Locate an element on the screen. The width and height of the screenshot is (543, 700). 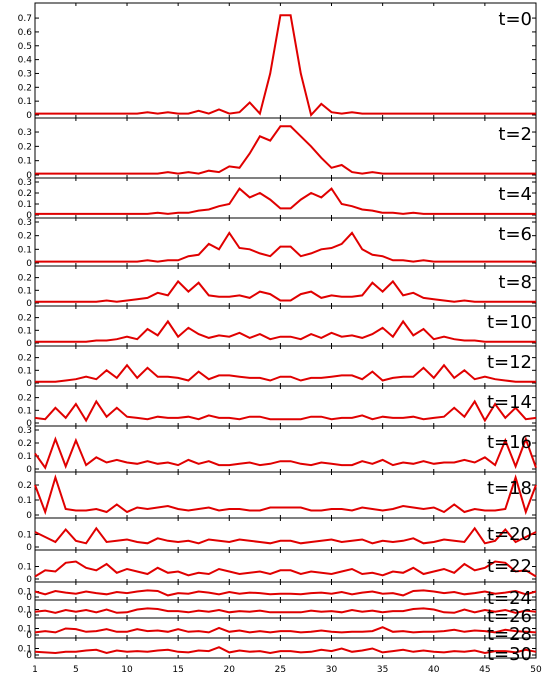
panel-label: t=4 is located at coordinates (515, 194).